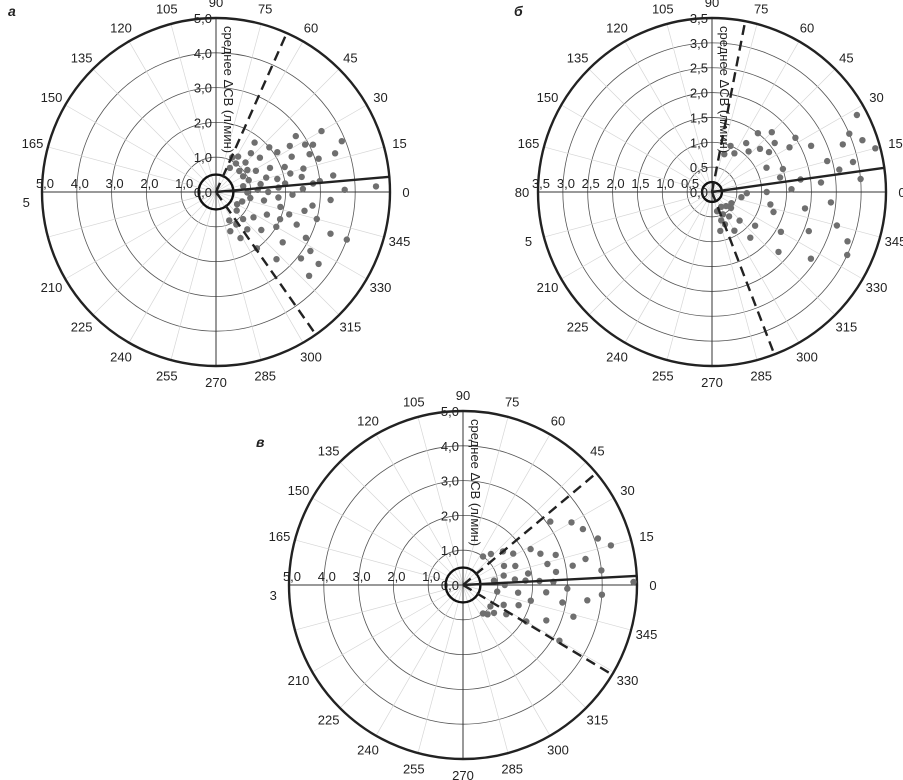  What do you see at coordinates (292, 576) in the screenshot?
I see `left-axis-tick-label: 5,0` at bounding box center [292, 576].